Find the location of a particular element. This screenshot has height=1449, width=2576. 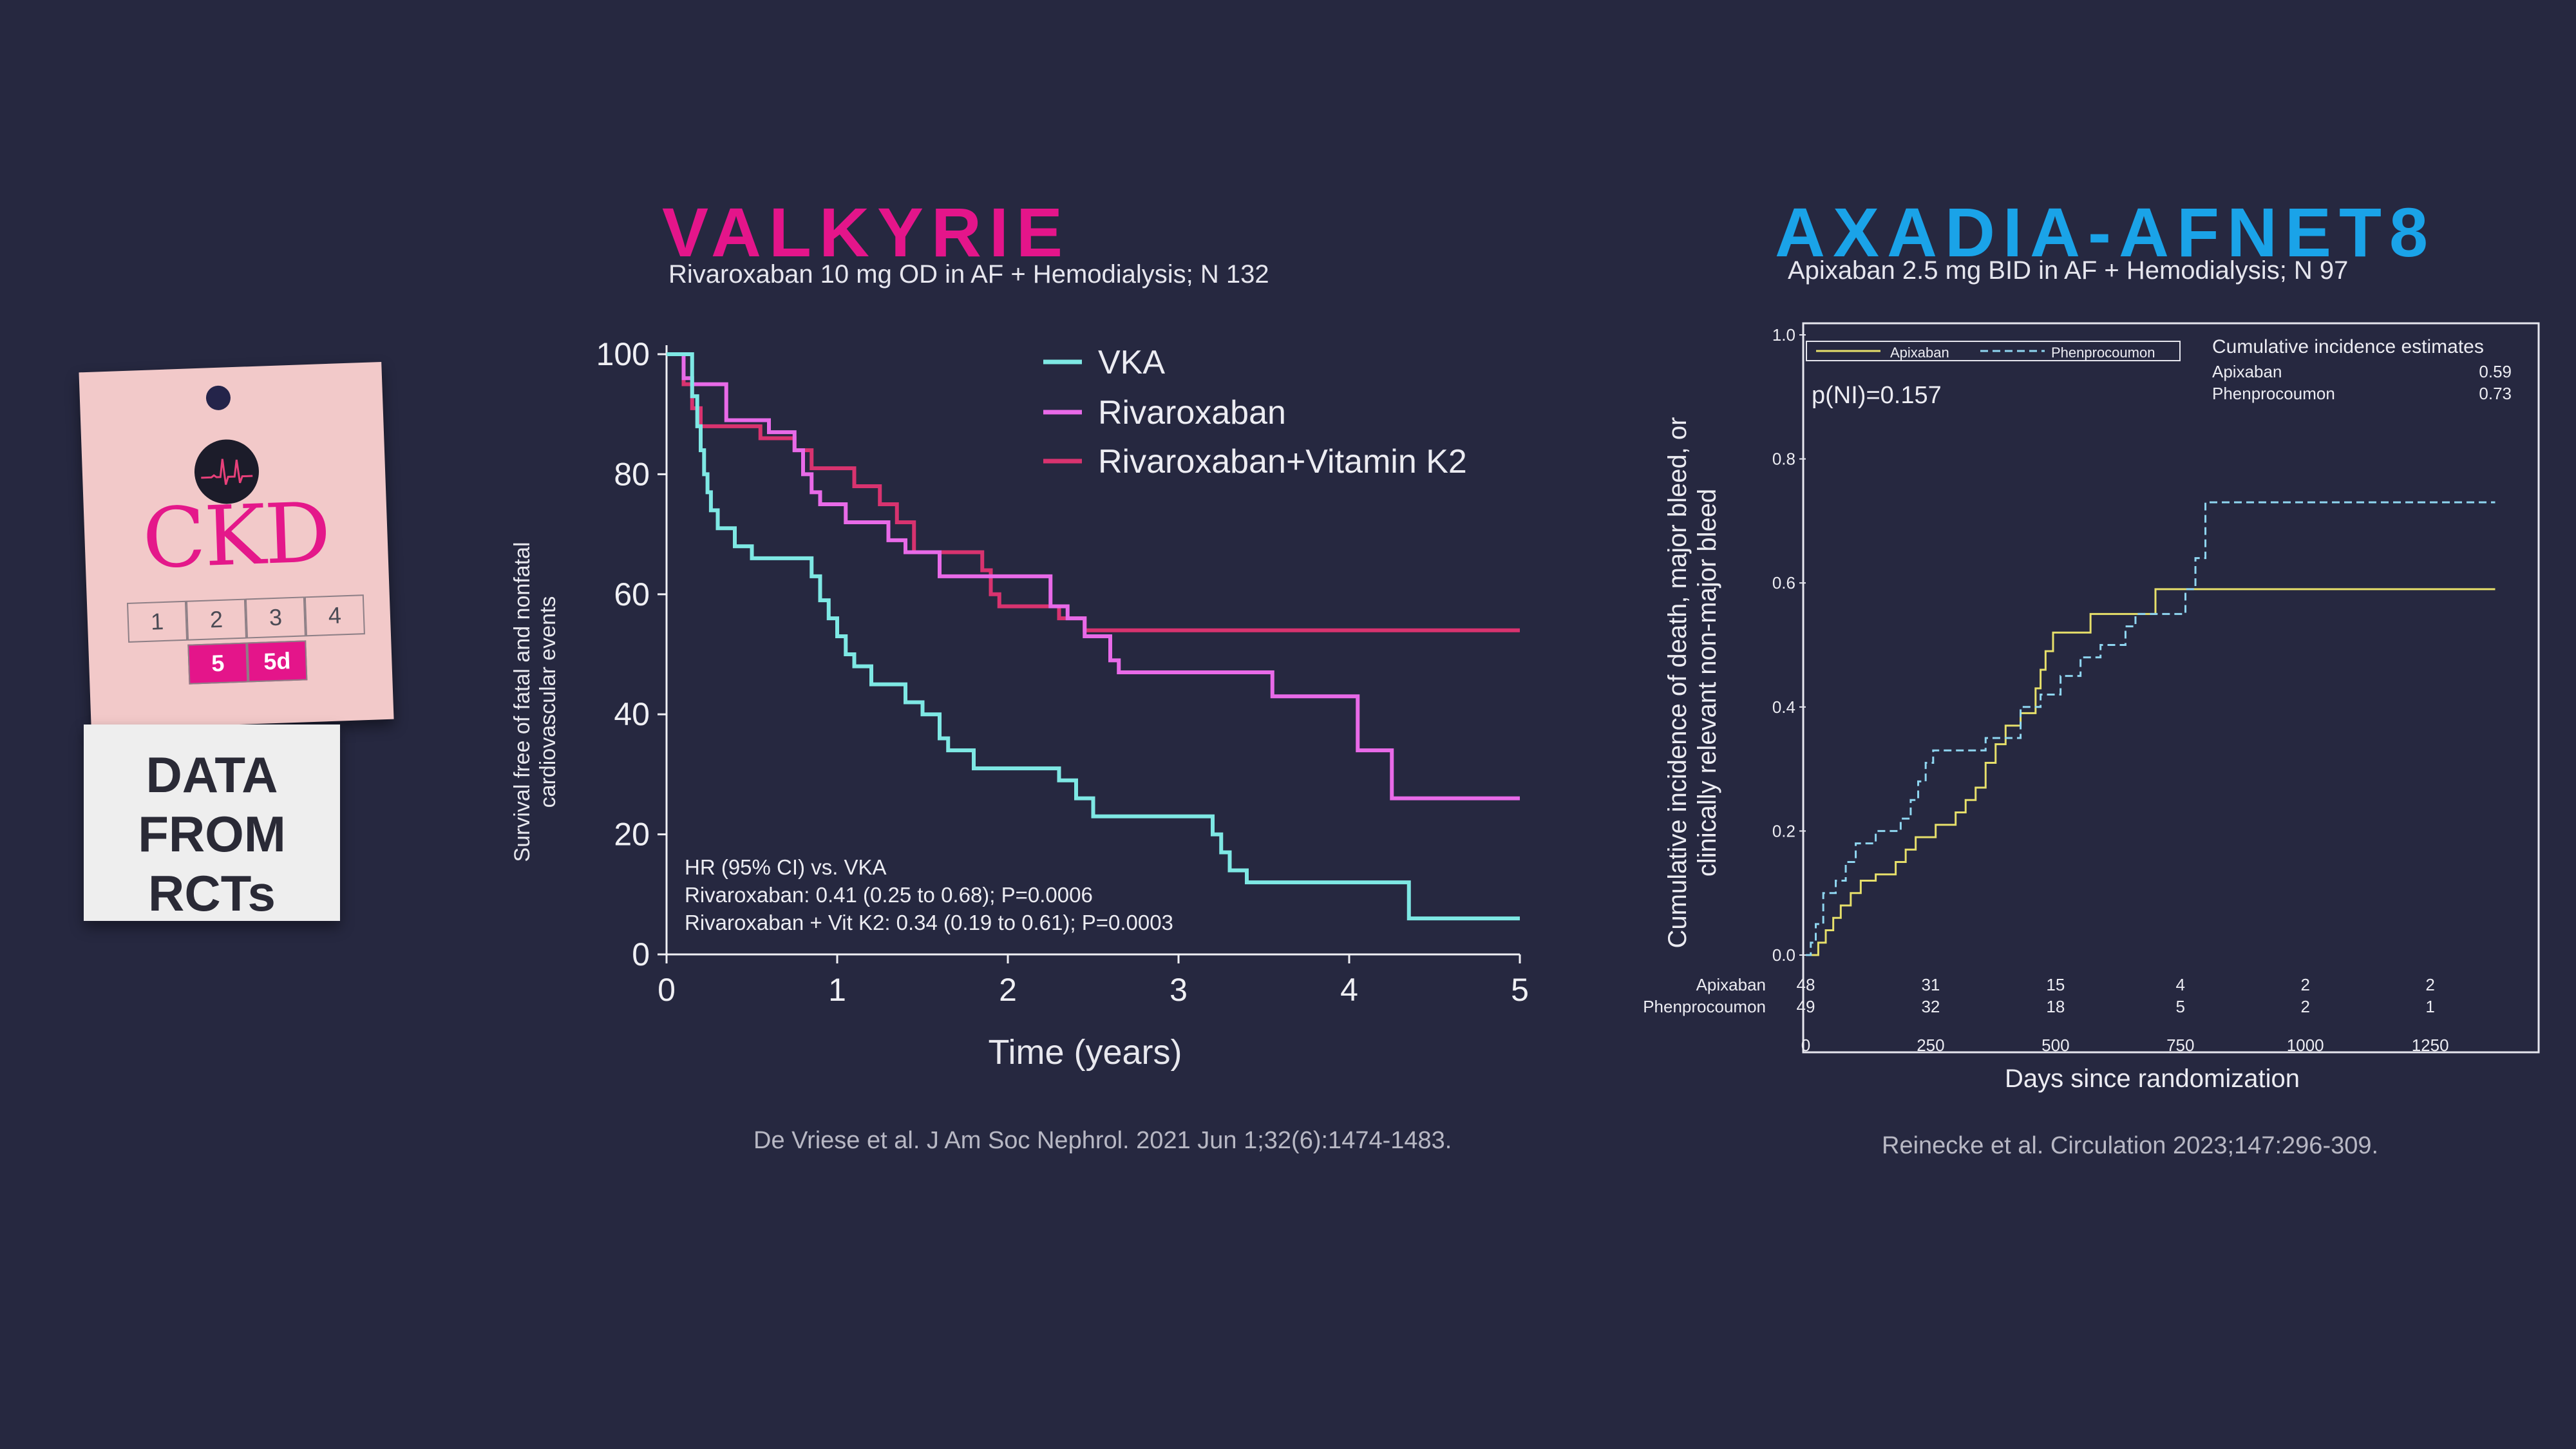

at-risk-value: 1 is located at coordinates (2429, 1007).